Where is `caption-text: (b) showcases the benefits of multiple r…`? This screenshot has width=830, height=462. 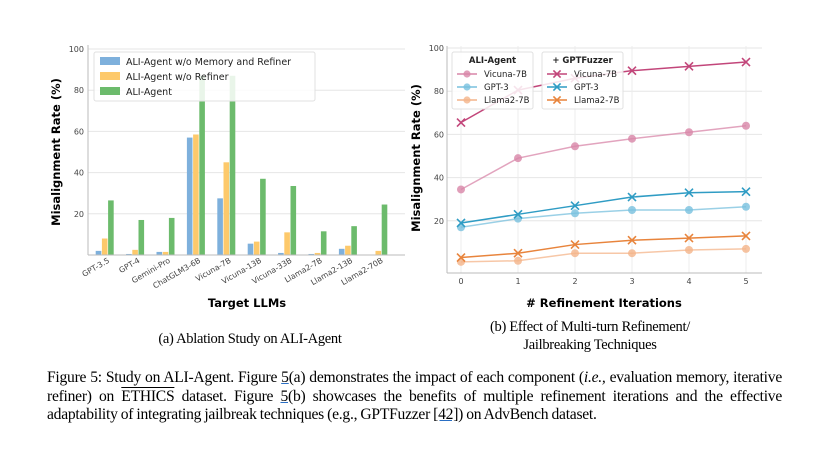
caption-text: (b) showcases the benefits of multiple r… is located at coordinates (414, 405).